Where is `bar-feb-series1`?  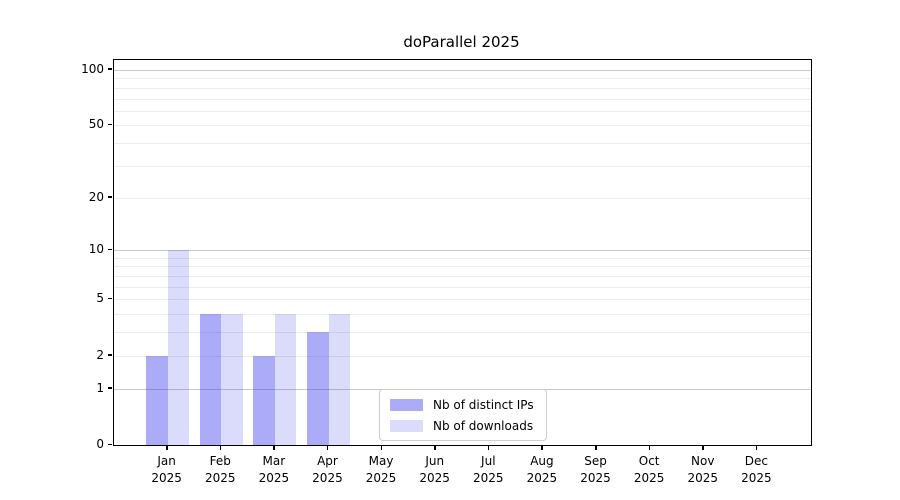
bar-feb-series1 is located at coordinates (232, 379).